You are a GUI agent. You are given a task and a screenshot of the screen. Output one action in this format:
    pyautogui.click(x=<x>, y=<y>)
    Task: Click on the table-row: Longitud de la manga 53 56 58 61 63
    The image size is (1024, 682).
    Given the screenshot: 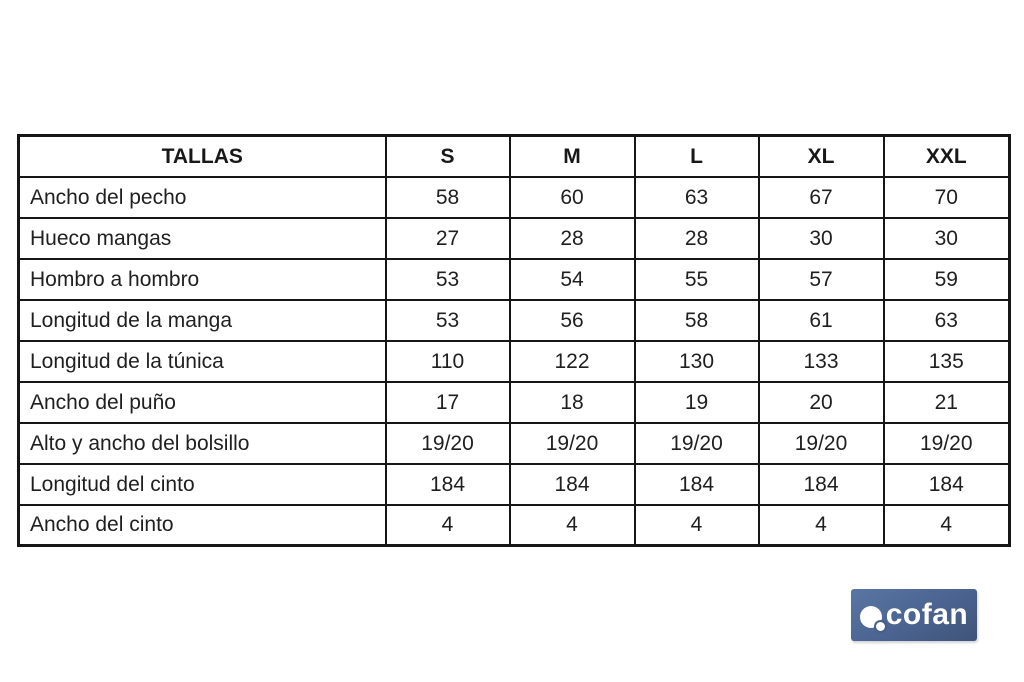 What is the action you would take?
    pyautogui.click(x=514, y=320)
    